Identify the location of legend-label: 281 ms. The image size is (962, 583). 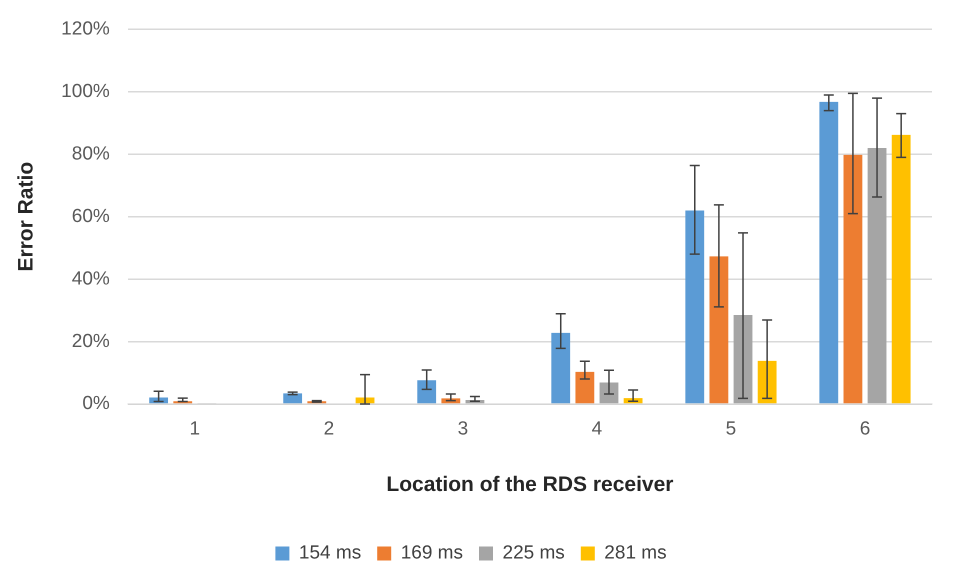
(635, 553).